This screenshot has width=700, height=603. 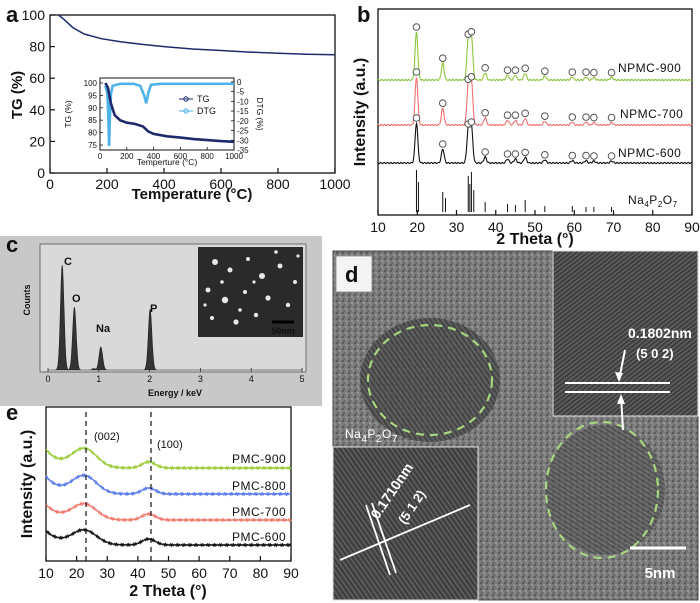 What do you see at coordinates (259, 486) in the screenshot?
I see `series-label-pmc800: PMC-800` at bounding box center [259, 486].